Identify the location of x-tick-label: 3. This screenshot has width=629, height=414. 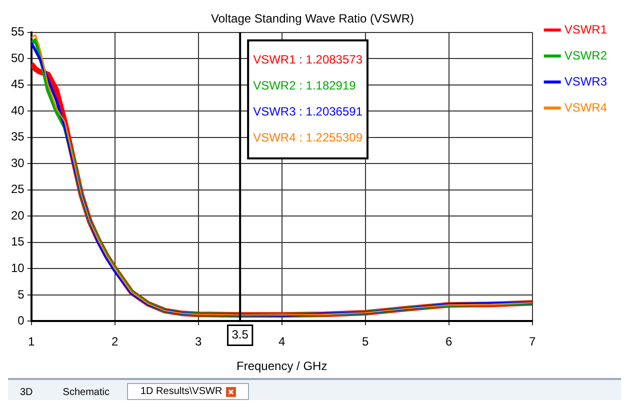
(198, 341).